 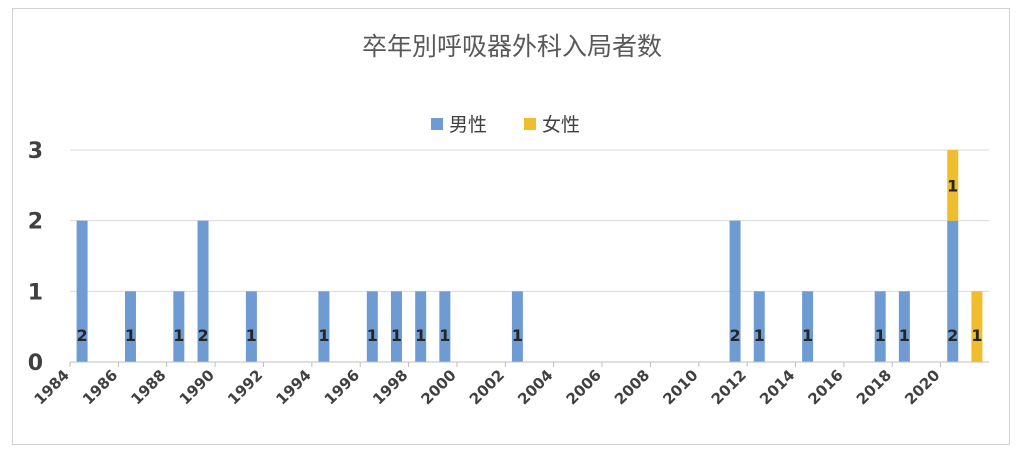 What do you see at coordinates (390, 387) in the screenshot?
I see `x-tick-label: 1998` at bounding box center [390, 387].